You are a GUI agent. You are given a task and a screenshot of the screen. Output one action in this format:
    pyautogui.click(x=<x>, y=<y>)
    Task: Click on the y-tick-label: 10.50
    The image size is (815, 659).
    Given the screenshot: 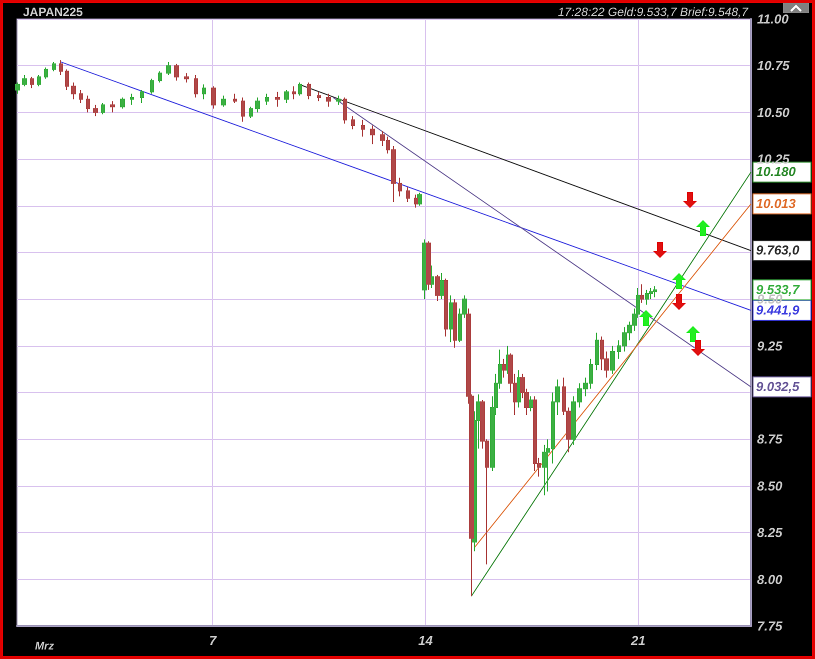 What is the action you would take?
    pyautogui.click(x=773, y=112)
    